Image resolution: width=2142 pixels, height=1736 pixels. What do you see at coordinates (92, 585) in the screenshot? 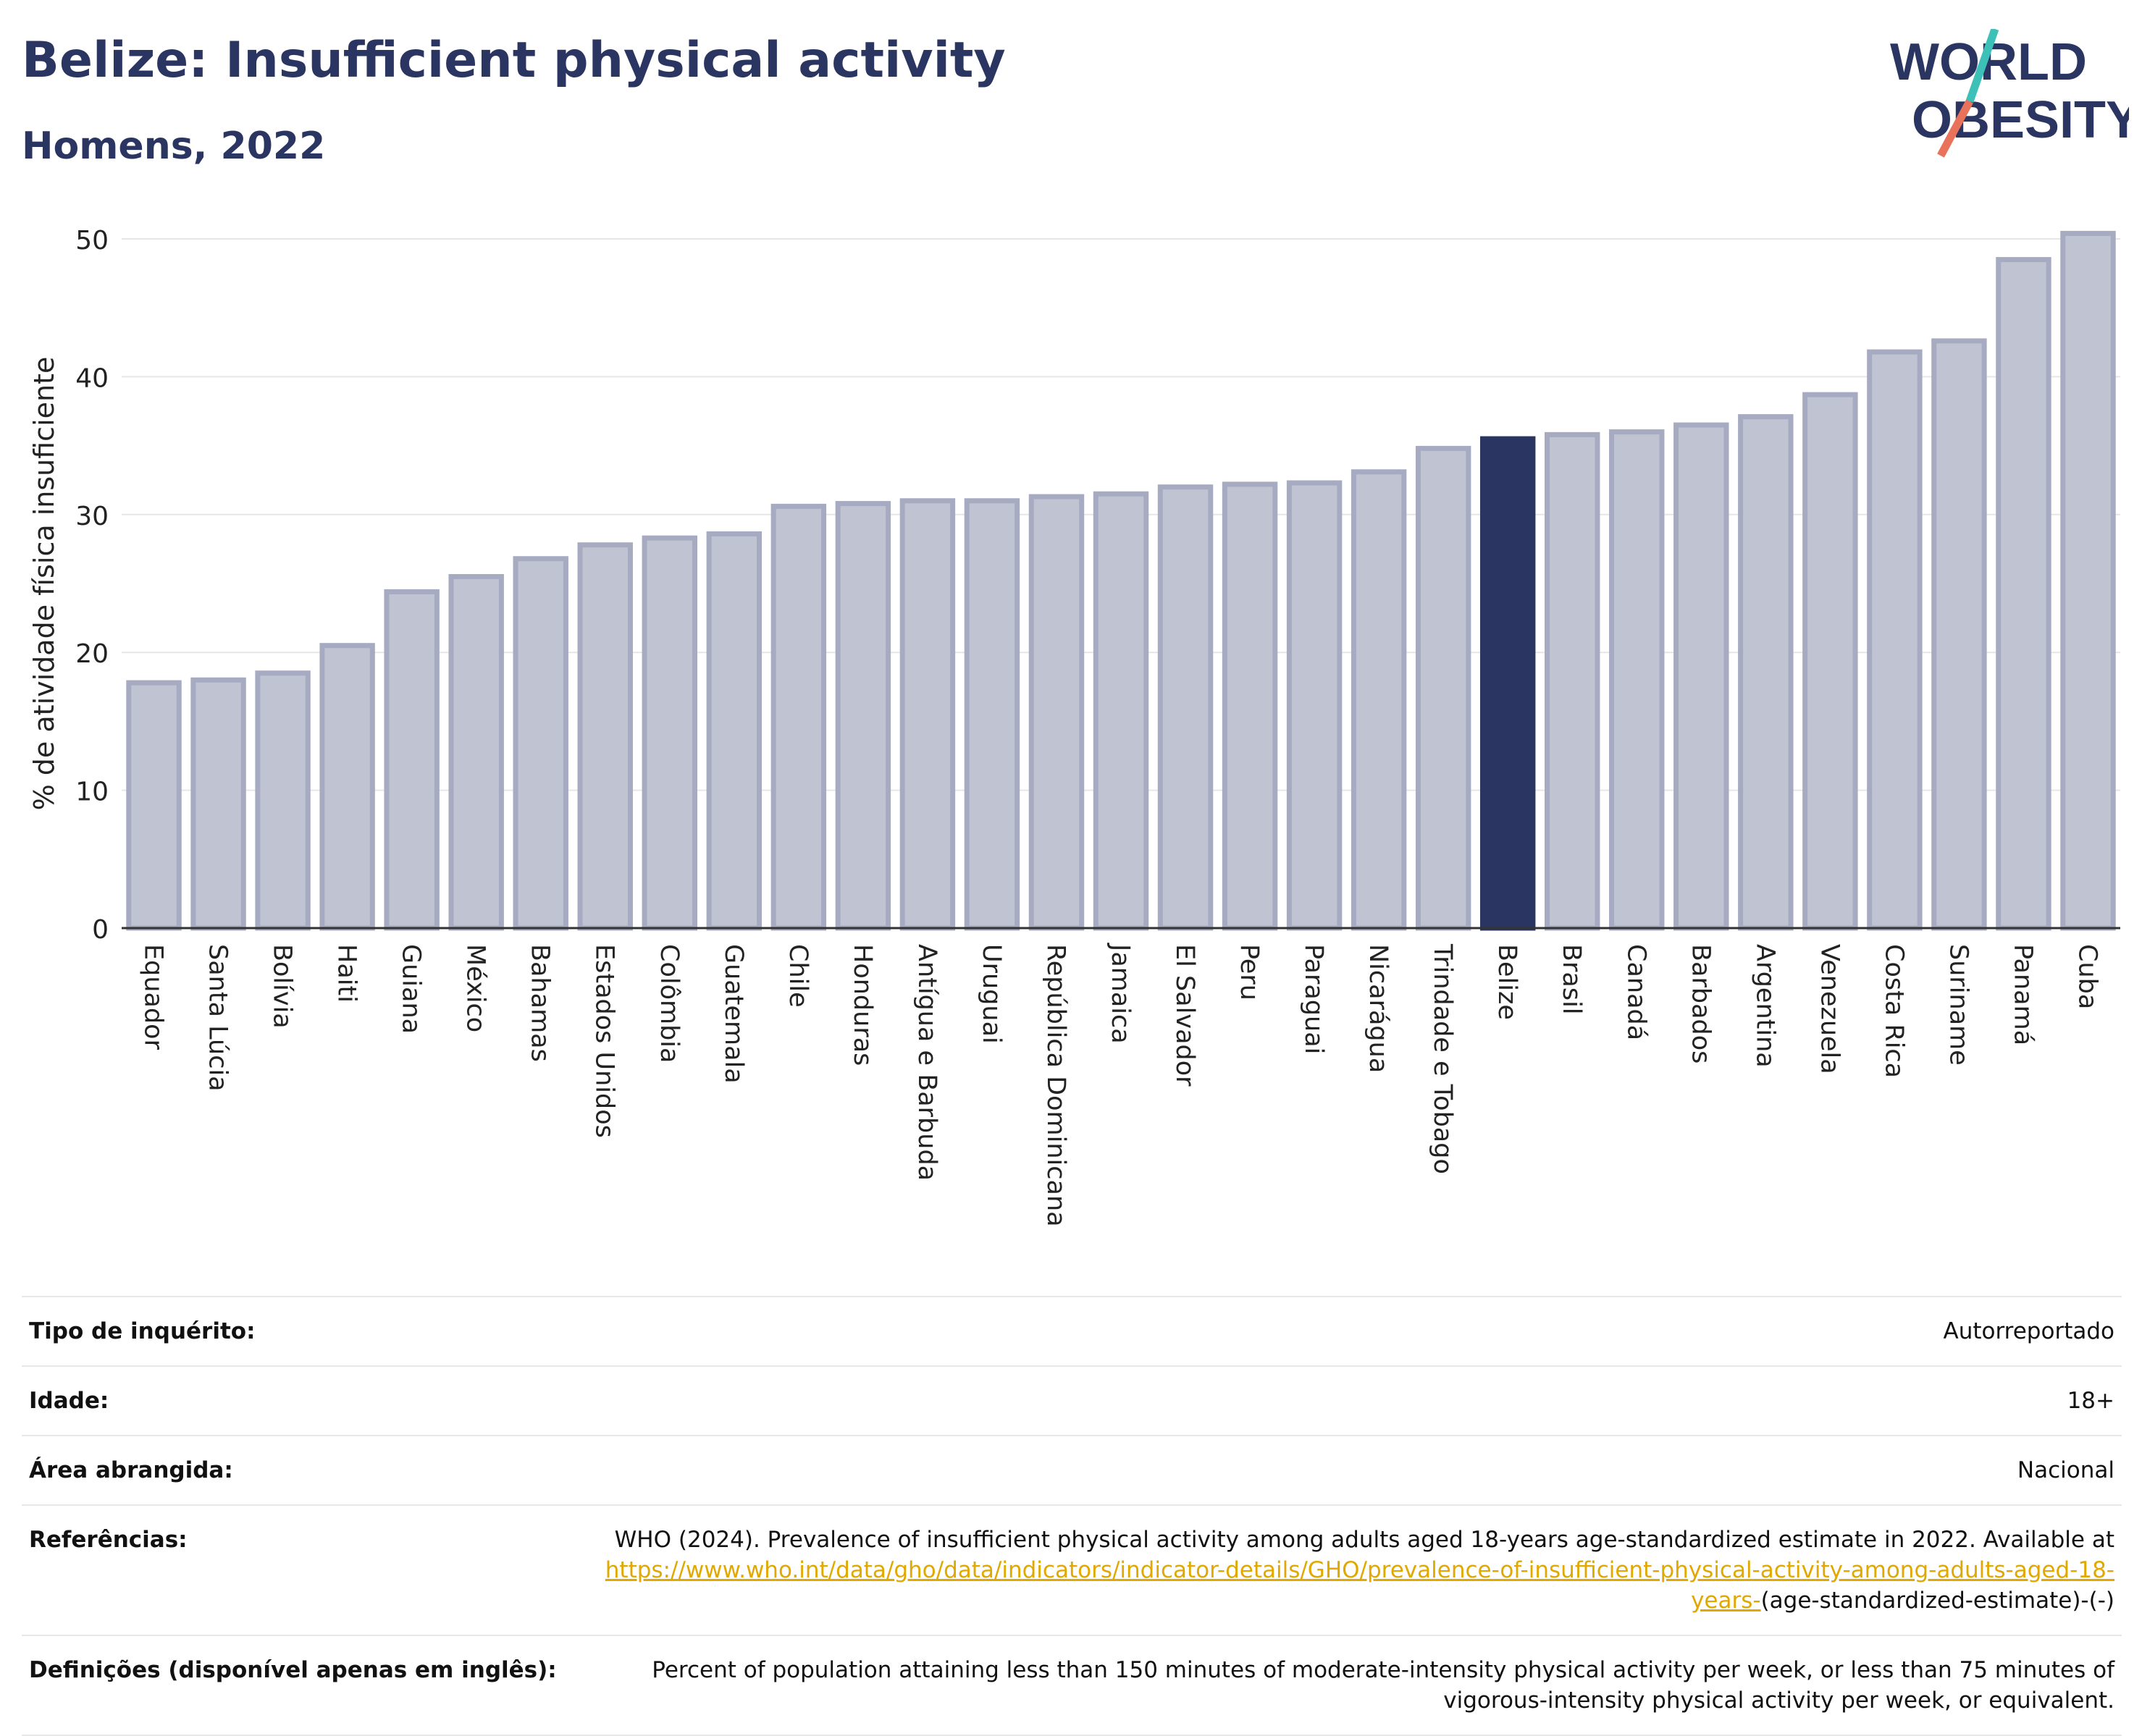
I see `y-axis-ticks: 0 10 20 30 40 50` at bounding box center [92, 585].